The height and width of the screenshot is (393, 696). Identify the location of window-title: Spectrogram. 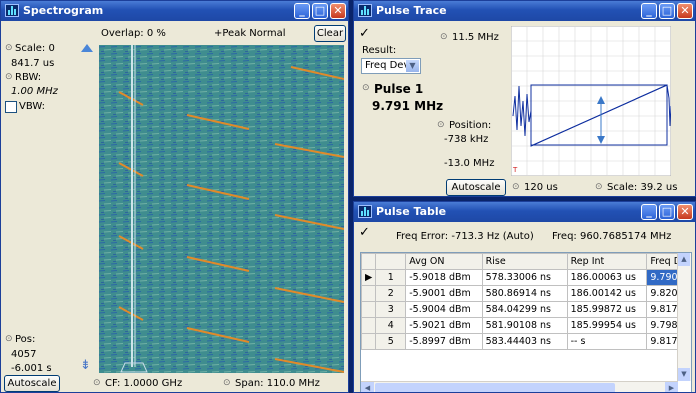
(63, 10).